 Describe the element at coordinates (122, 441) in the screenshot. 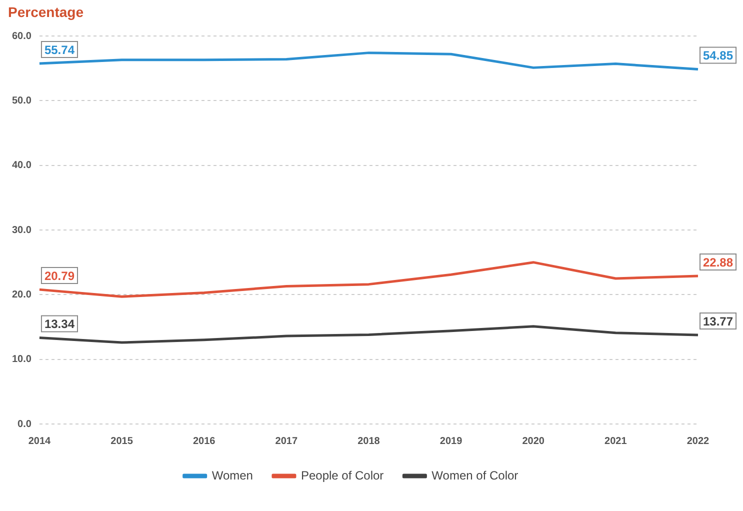

I see `x-tick-label: 2015` at that location.